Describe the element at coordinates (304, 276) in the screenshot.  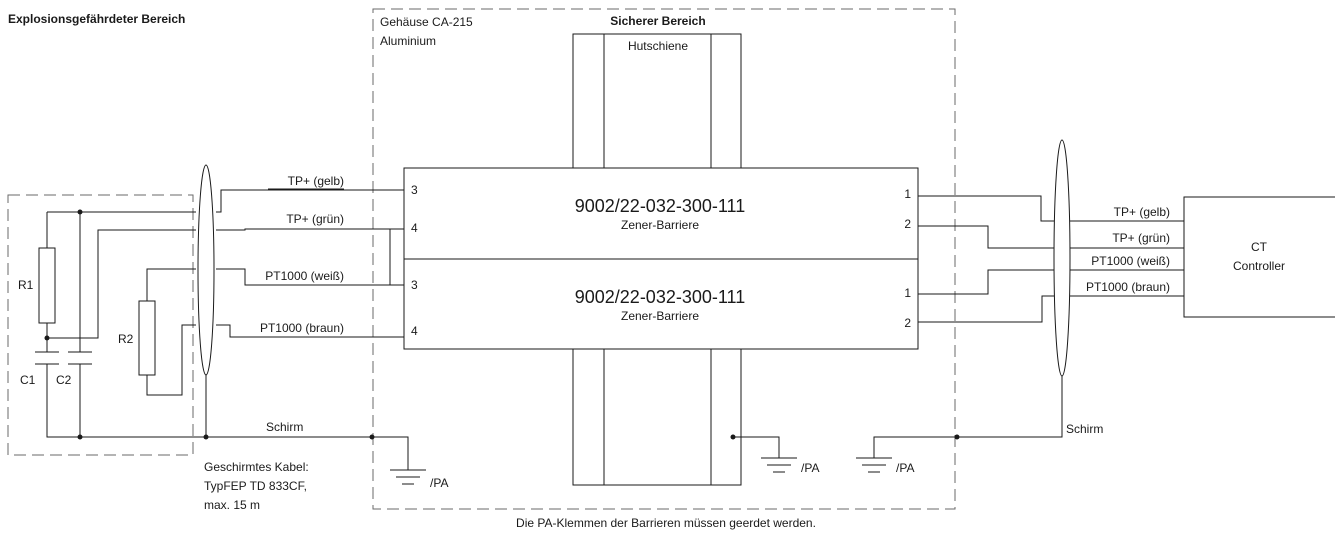
I see `left-wire-label-pt1000-weiss: PT1000 (weiß)` at that location.